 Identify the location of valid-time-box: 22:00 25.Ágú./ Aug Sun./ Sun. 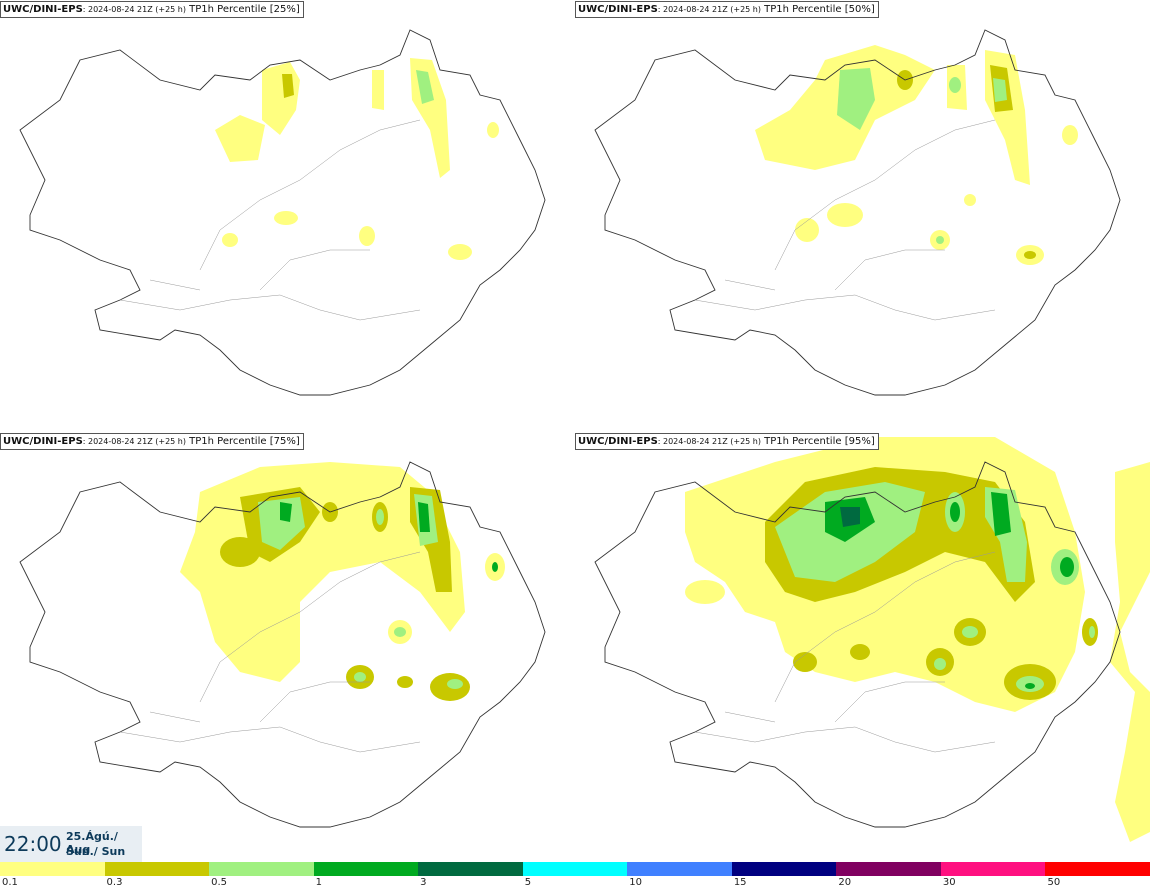
(71, 844).